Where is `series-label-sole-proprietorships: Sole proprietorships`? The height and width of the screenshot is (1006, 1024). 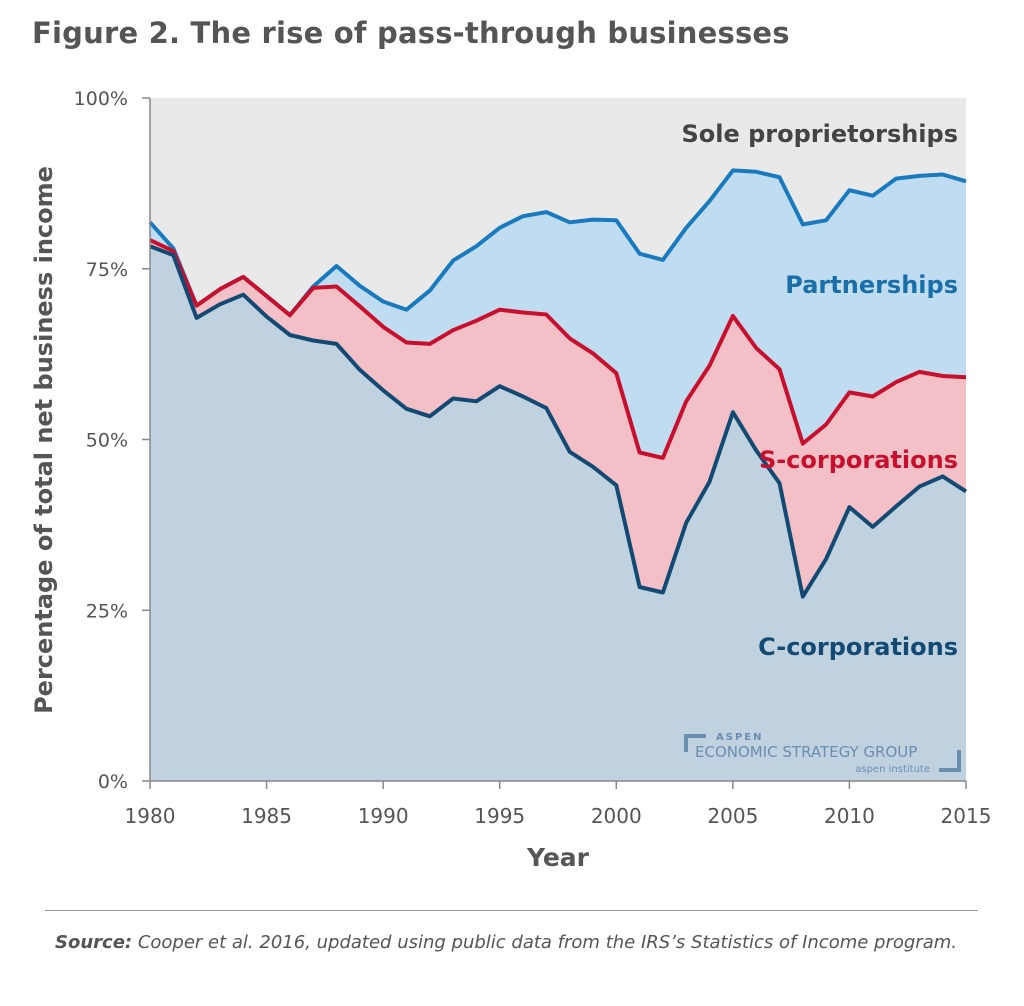 series-label-sole-proprietorships: Sole proprietorships is located at coordinates (819, 134).